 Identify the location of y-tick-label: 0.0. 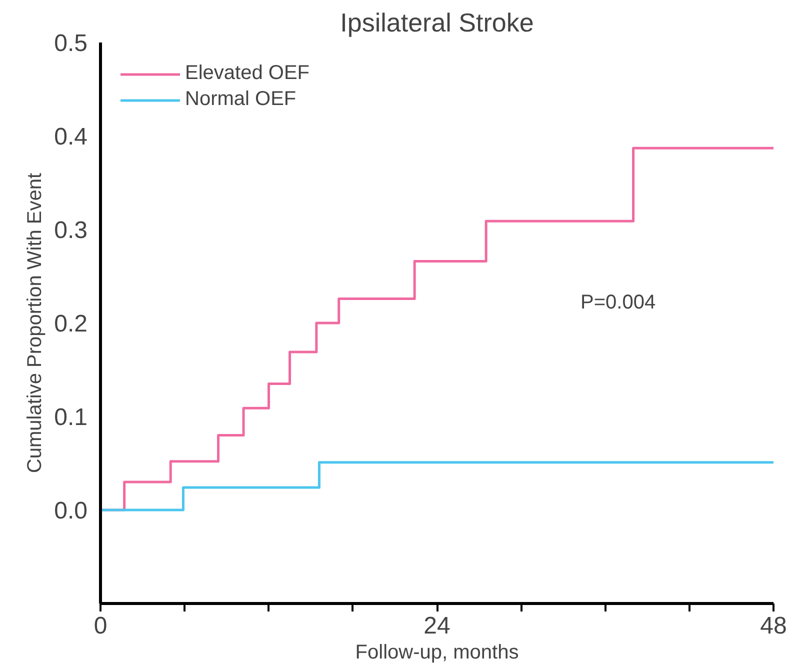
(71, 511).